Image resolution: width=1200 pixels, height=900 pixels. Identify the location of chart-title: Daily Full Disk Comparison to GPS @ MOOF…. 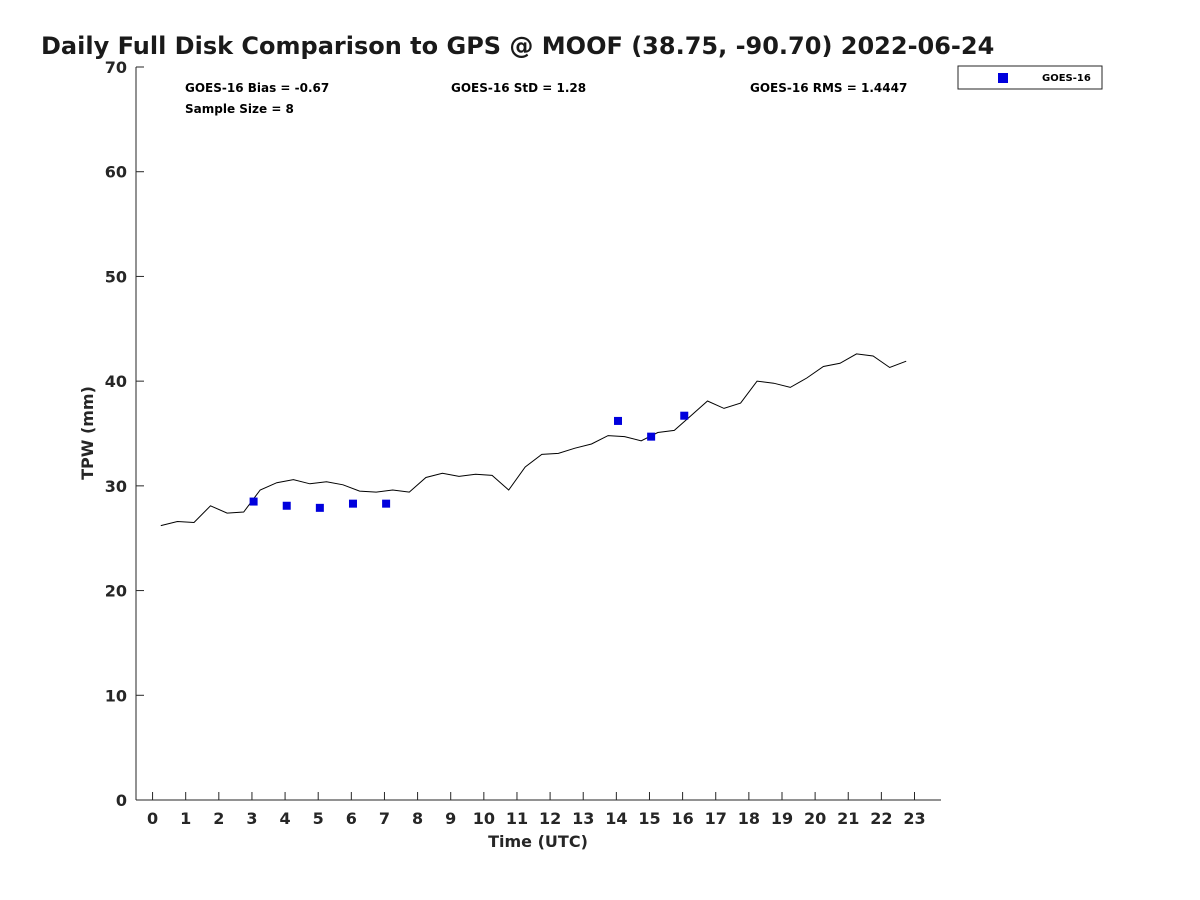
(517, 46).